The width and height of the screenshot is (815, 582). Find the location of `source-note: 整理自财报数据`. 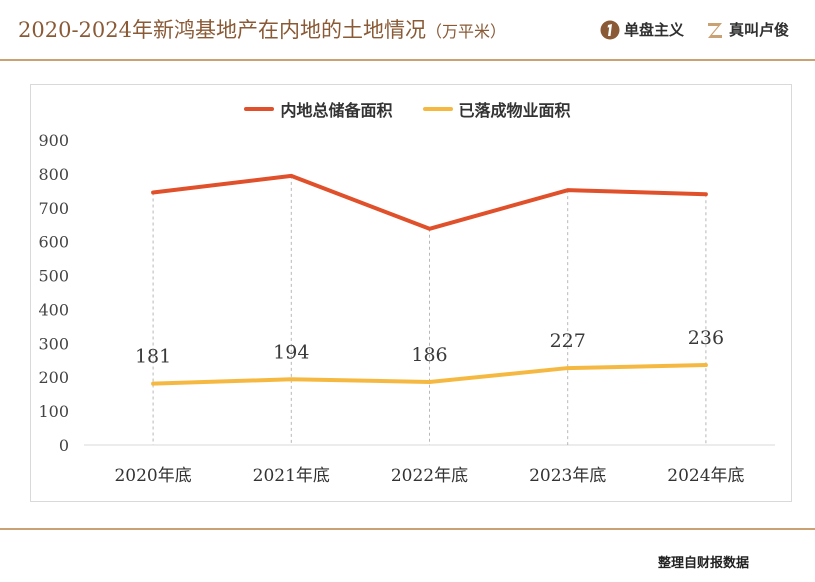

source-note: 整理自财报数据 is located at coordinates (703, 563).